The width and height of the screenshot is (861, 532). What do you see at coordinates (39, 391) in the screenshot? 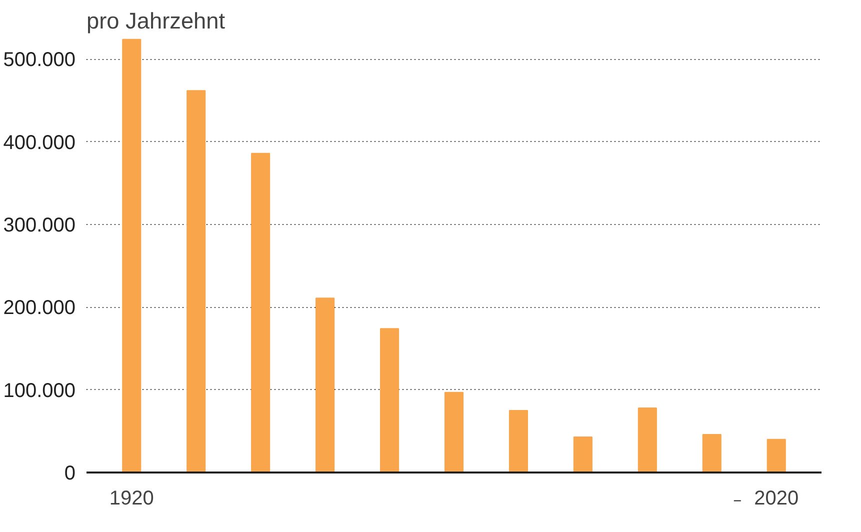
I see `y-tick-label: 100.000` at bounding box center [39, 391].